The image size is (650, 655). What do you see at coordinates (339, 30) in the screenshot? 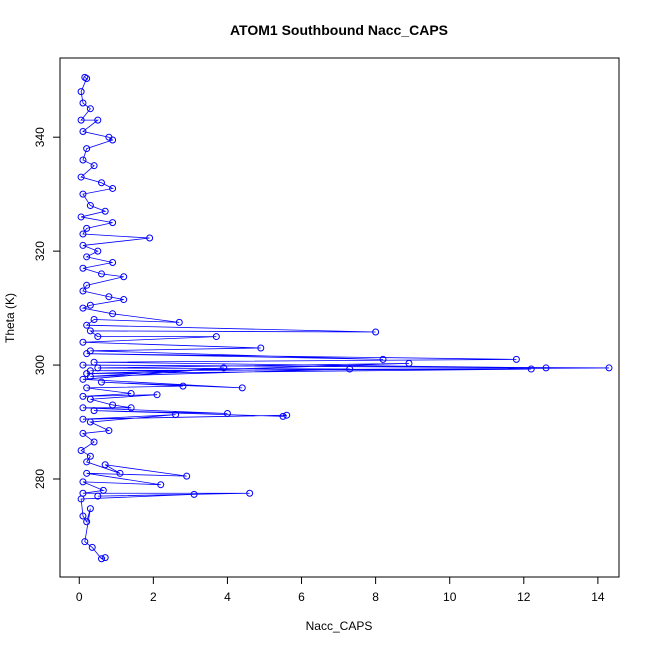
I see `chart-title: ATOM1 Southbound Nacc_CAPS` at bounding box center [339, 30].